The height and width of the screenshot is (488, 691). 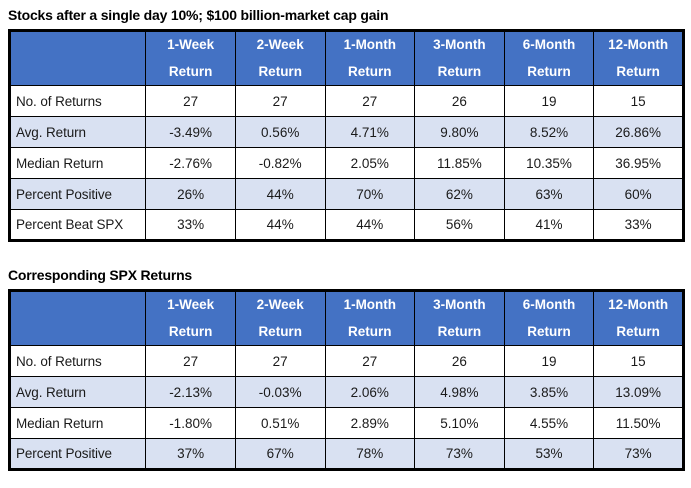 What do you see at coordinates (280, 454) in the screenshot?
I see `data-cell: 67%` at bounding box center [280, 454].